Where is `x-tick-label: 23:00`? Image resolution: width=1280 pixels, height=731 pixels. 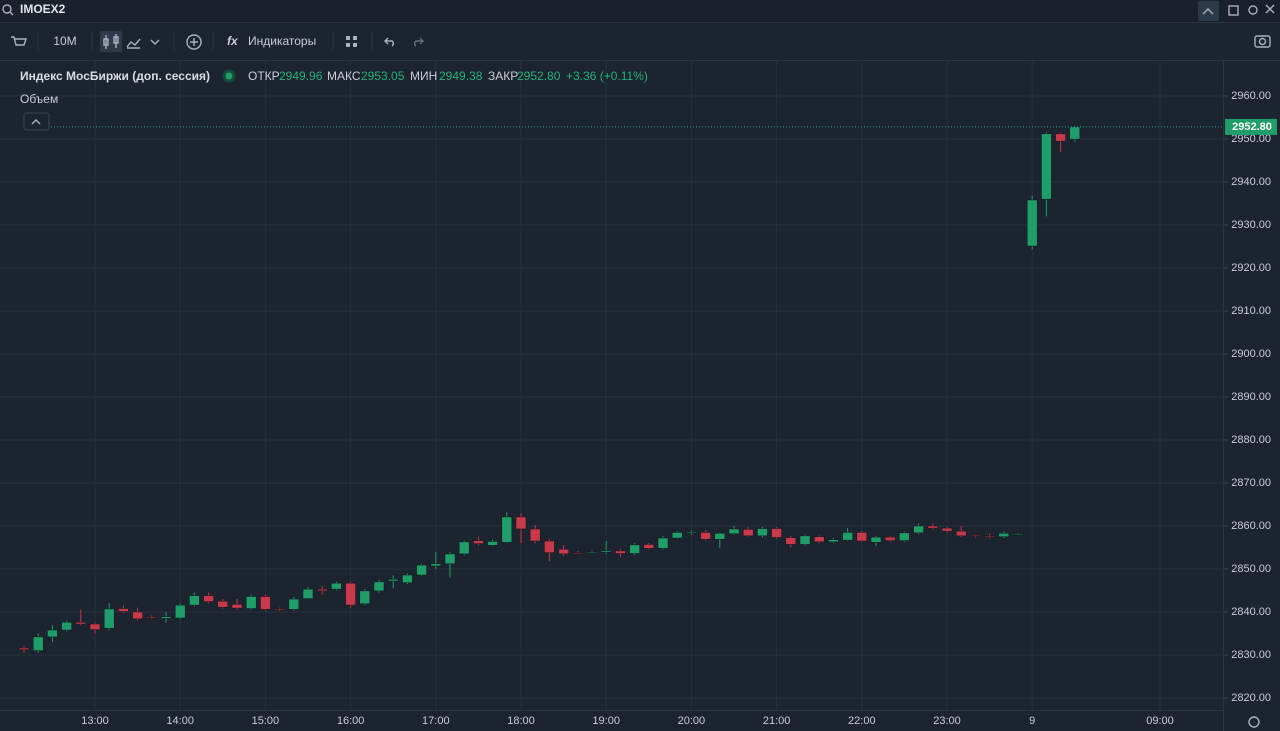 x-tick-label: 23:00 is located at coordinates (947, 721).